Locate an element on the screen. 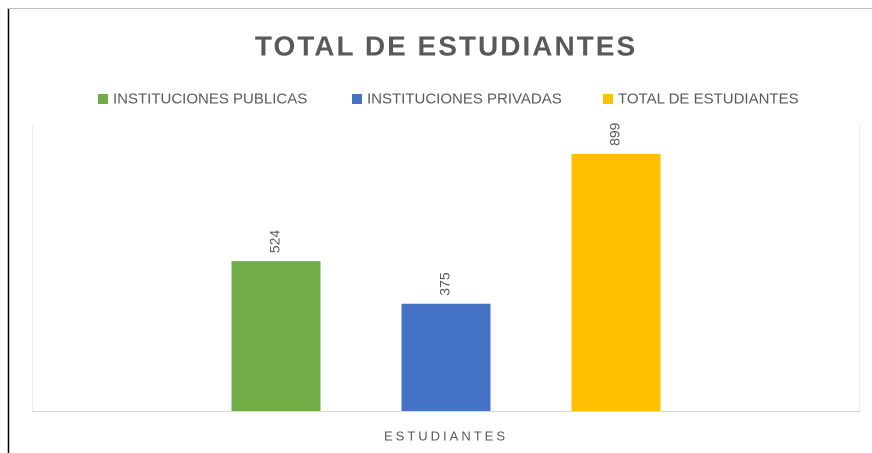  chart-title: TOTAL DE ESTUDIANTES is located at coordinates (446, 45).